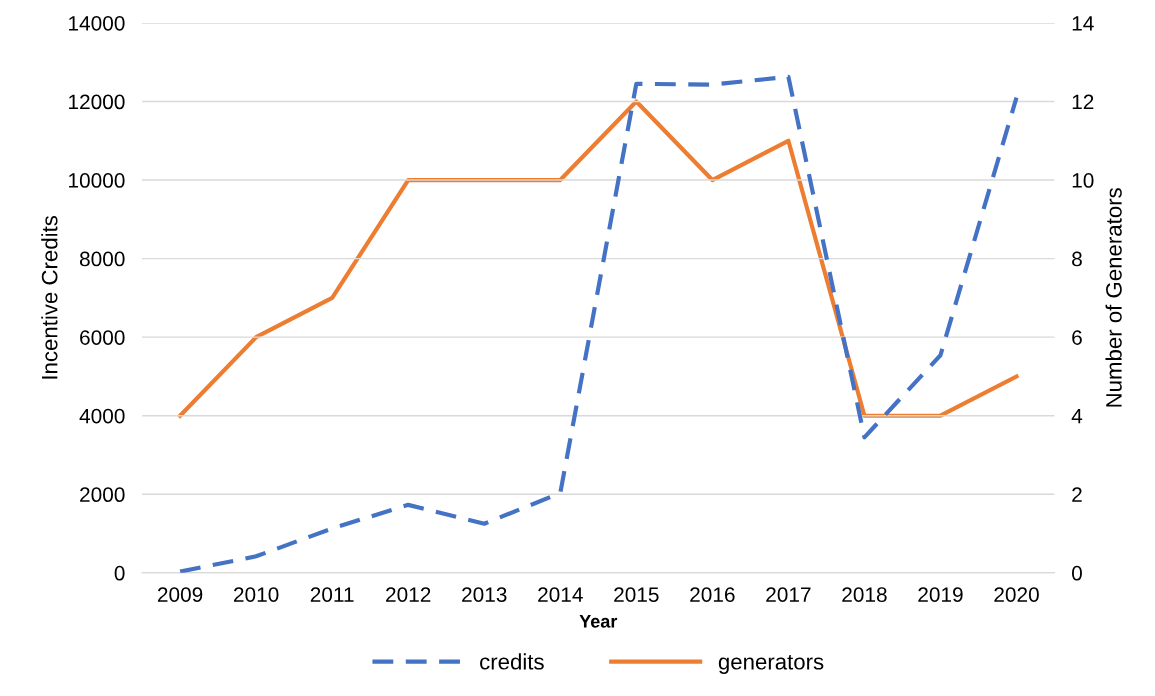 This screenshot has height=696, width=1155. I want to click on x-tick-label: 2020, so click(1016, 594).